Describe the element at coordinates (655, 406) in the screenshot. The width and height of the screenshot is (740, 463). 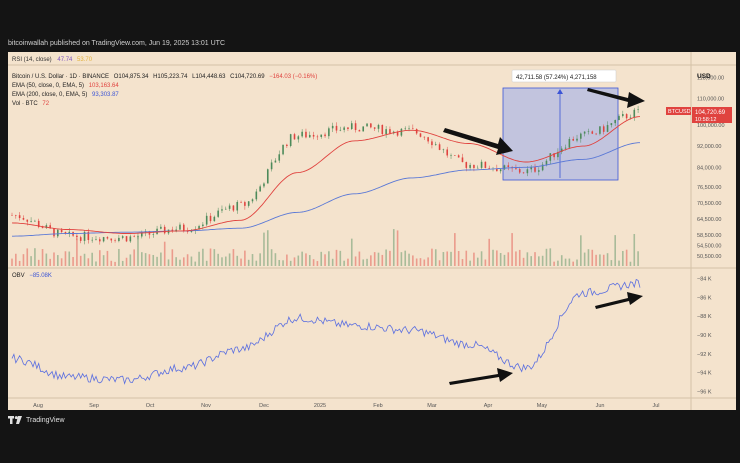
I see `time-tick-label: Jul` at that location.